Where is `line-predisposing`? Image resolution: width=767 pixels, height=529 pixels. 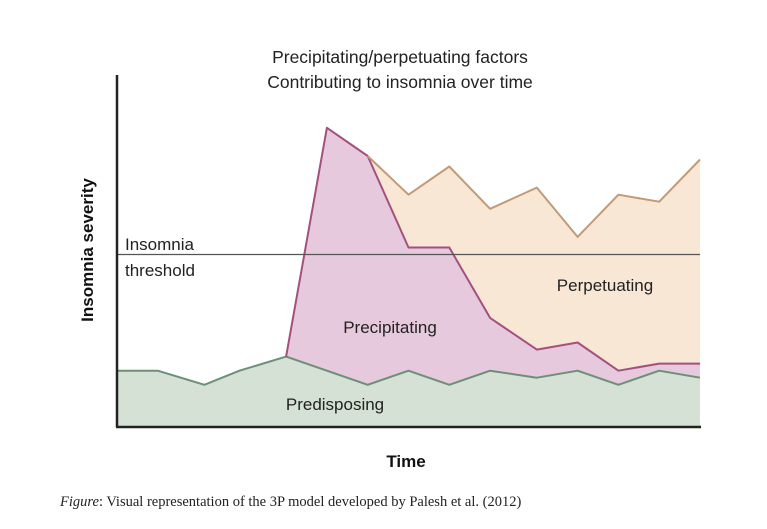 line-predisposing is located at coordinates (409, 370).